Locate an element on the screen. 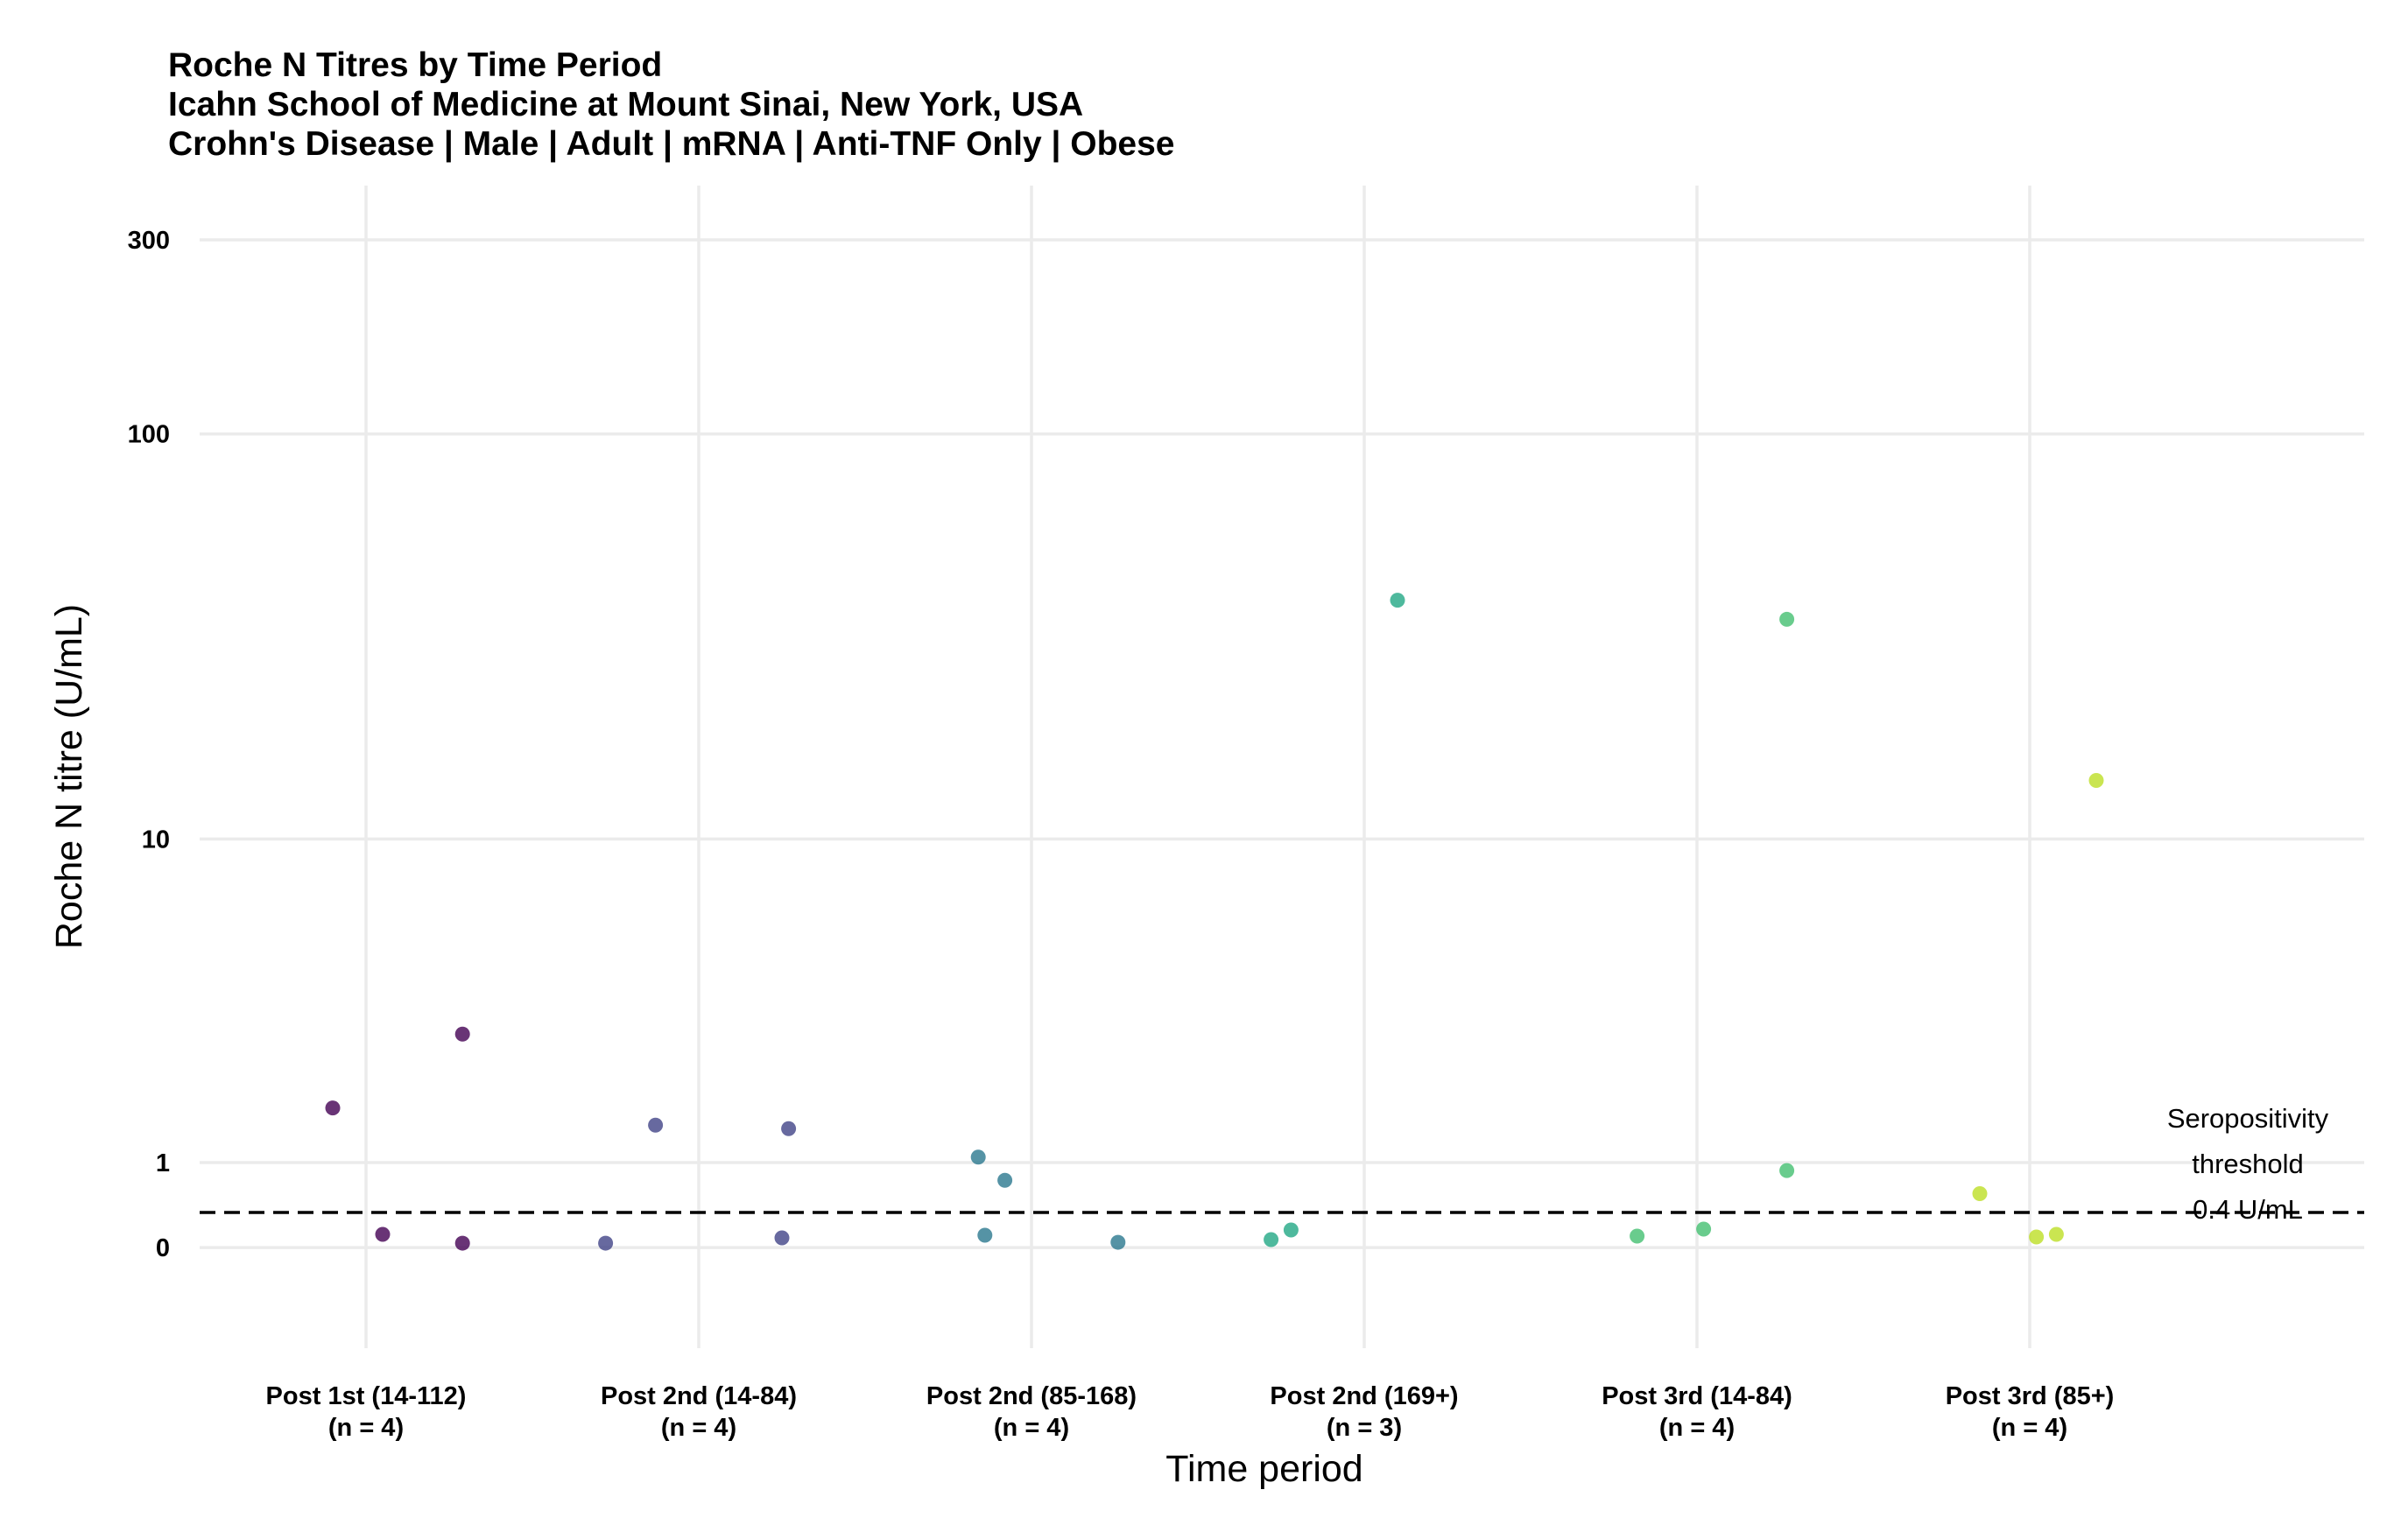  y-axis-title: Roche N titre (U/mL) is located at coordinates (69, 777).